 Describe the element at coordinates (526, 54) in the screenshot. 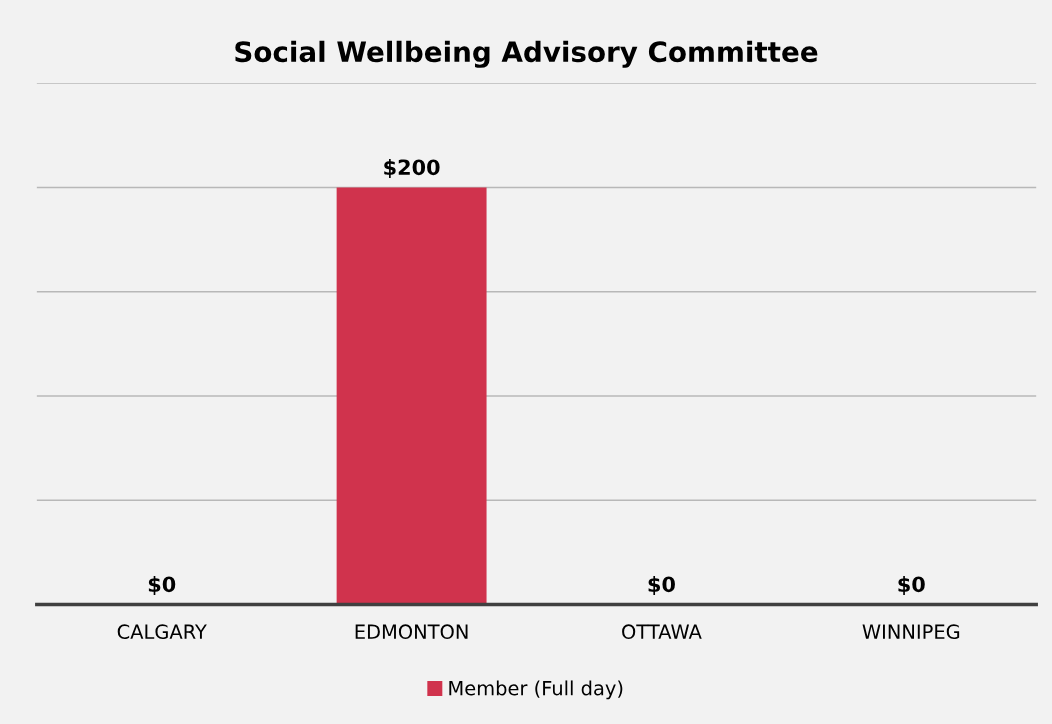

I see `chart-title: Social Wellbeing Advisory Committee` at that location.